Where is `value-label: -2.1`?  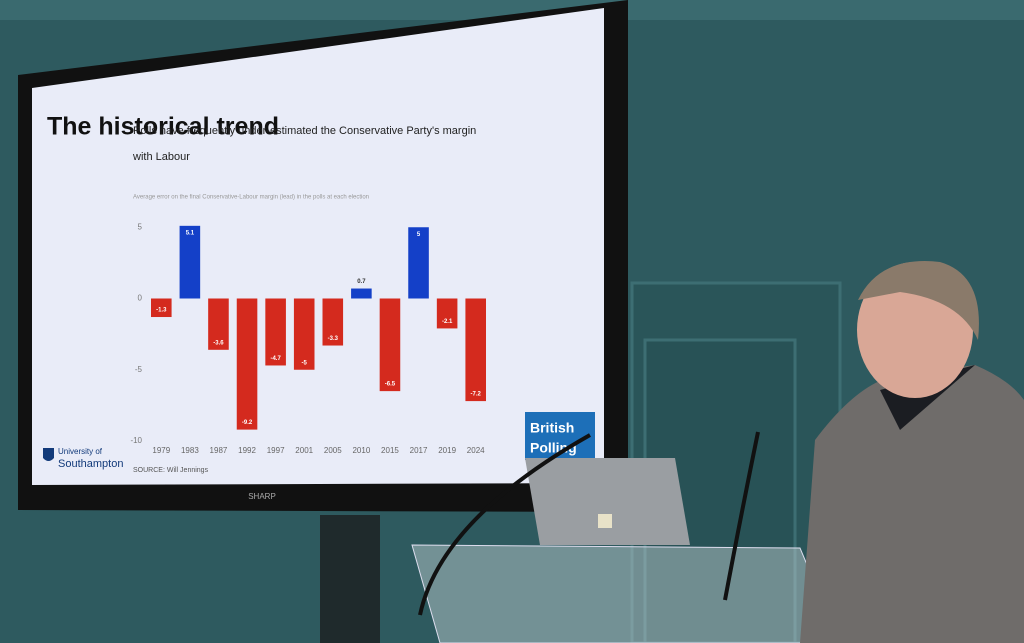 value-label: -2.1 is located at coordinates (447, 322).